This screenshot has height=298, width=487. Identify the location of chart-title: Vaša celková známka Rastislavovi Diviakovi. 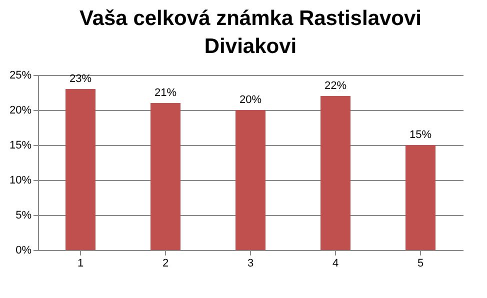
(250, 32).